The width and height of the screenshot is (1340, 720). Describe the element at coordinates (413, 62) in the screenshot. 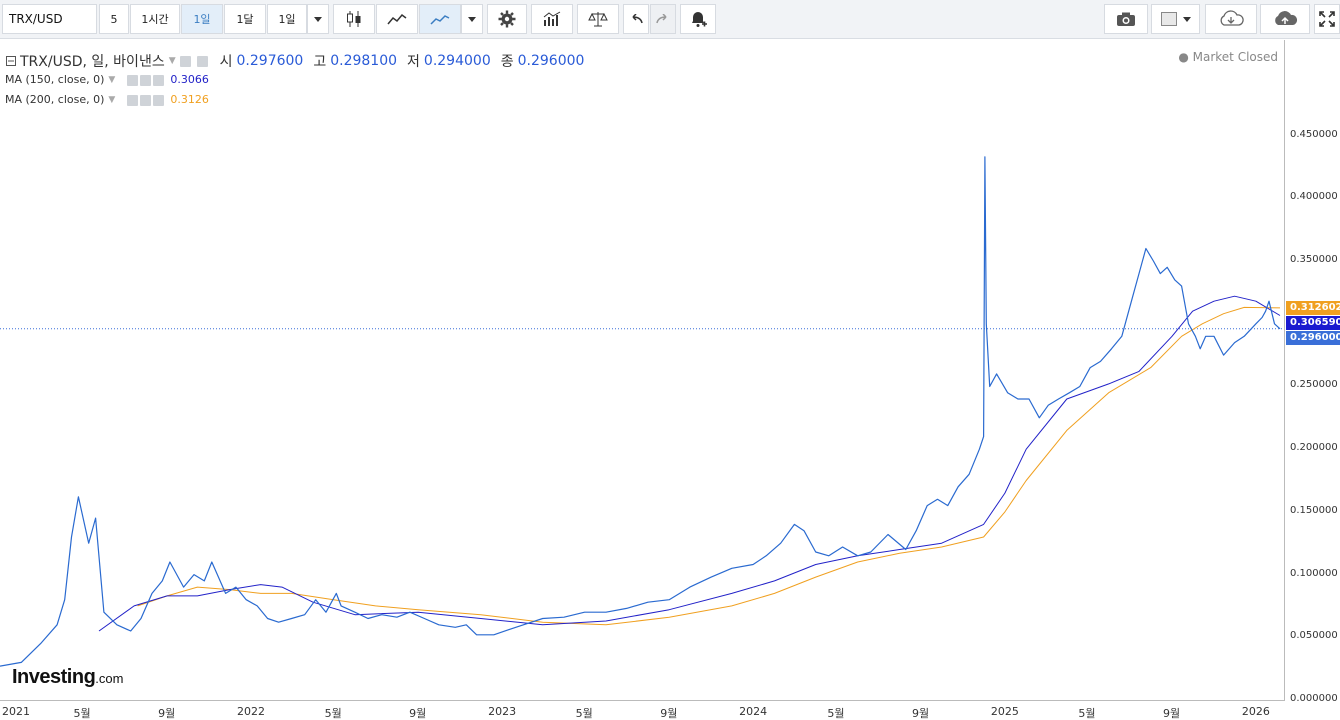

I see `low-label: 저` at that location.